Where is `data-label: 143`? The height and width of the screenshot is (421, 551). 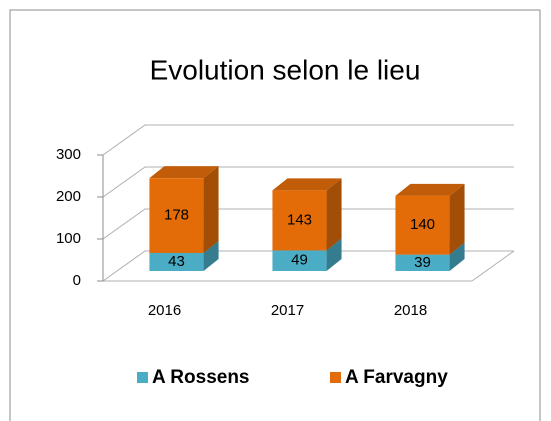 data-label: 143 is located at coordinates (299, 219).